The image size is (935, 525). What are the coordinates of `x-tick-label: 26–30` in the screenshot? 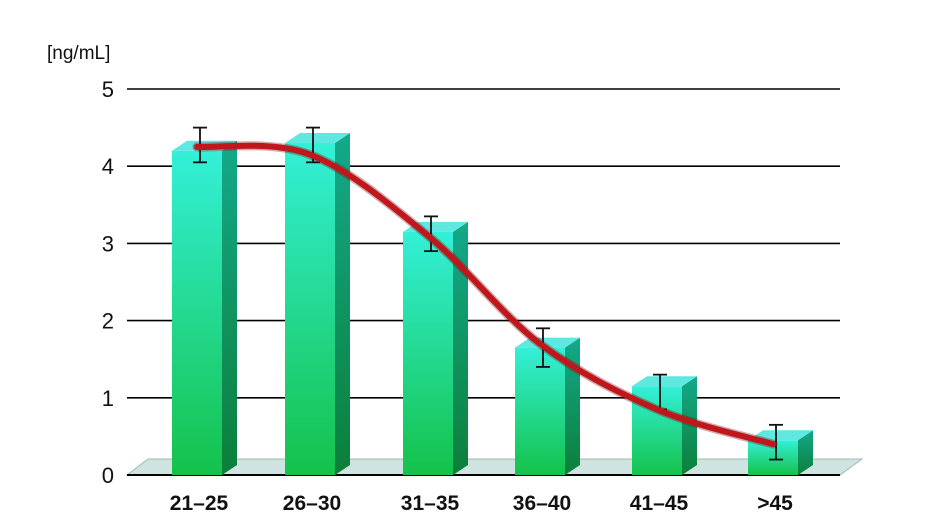 It's located at (312, 503).